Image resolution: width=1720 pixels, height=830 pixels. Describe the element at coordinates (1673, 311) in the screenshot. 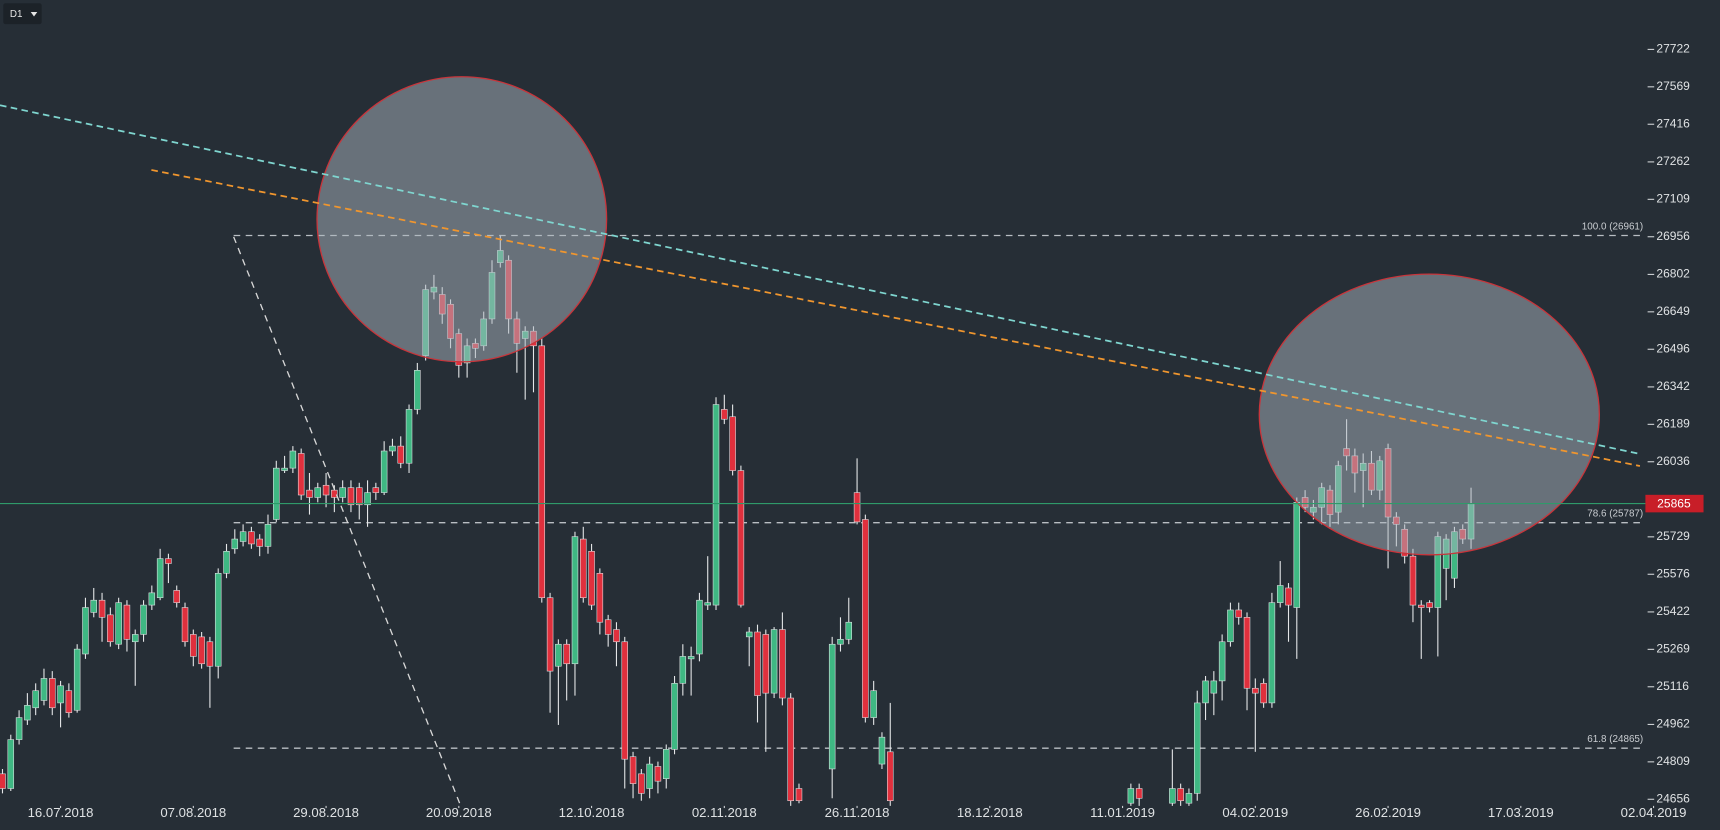

I see `y-tick-label: 26649` at that location.